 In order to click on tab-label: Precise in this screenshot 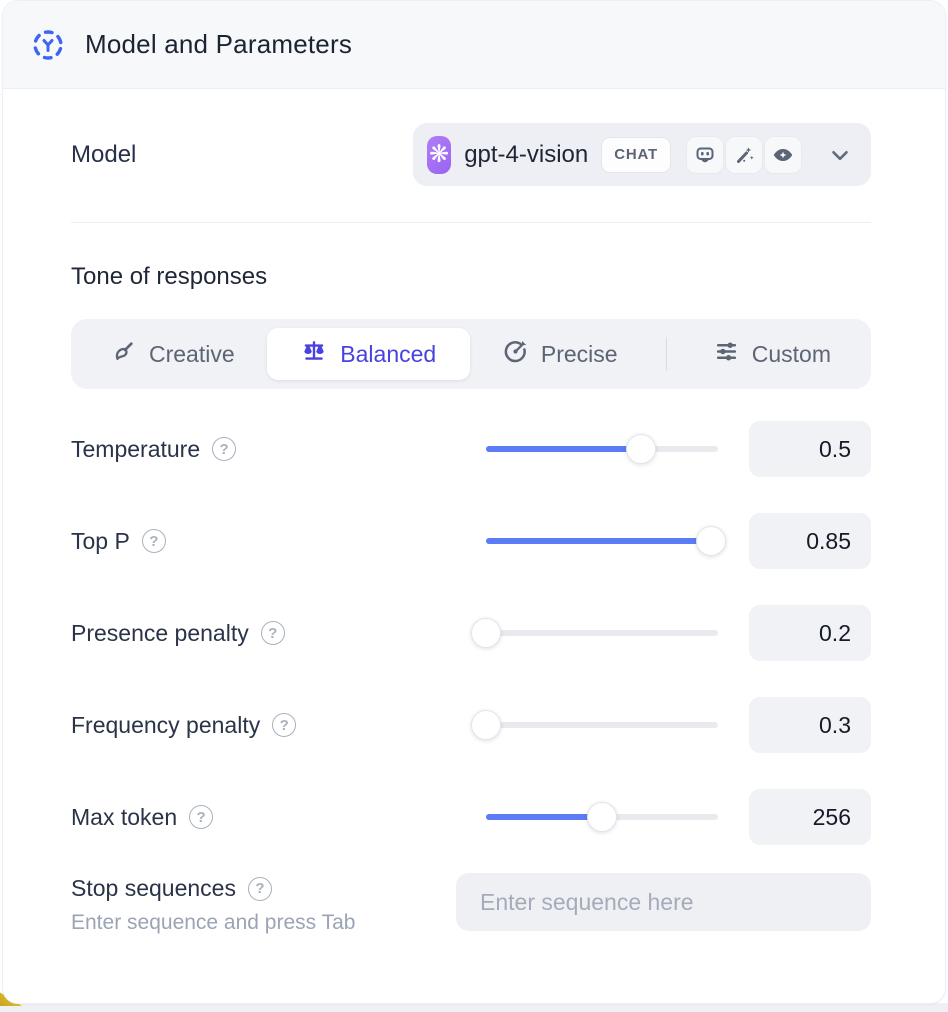, I will do `click(579, 353)`.